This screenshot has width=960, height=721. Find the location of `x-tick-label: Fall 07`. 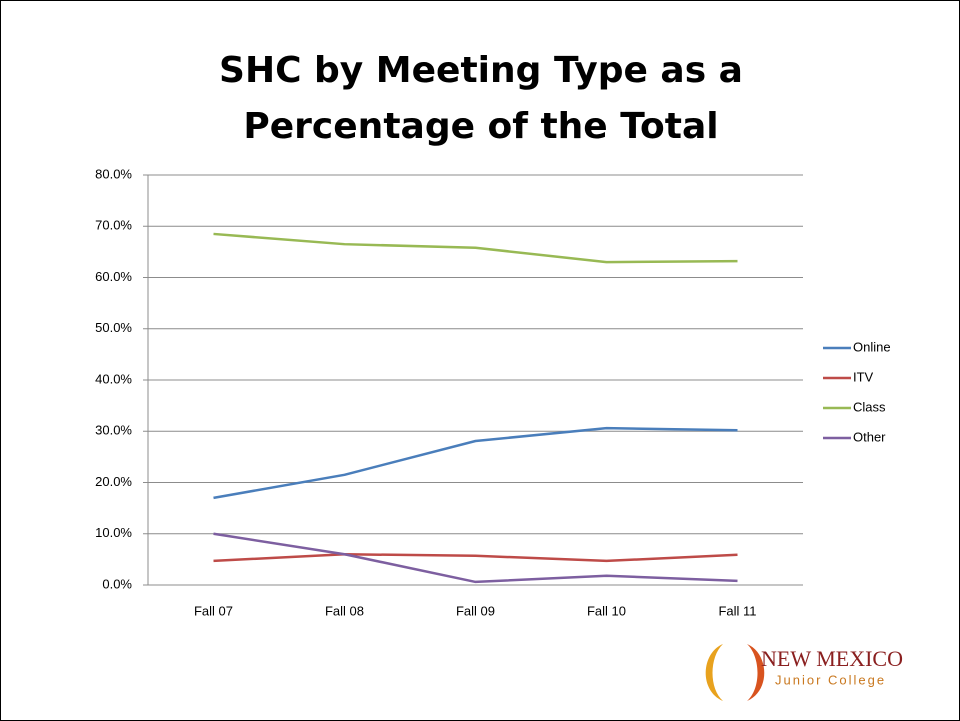

x-tick-label: Fall 07 is located at coordinates (213, 610).